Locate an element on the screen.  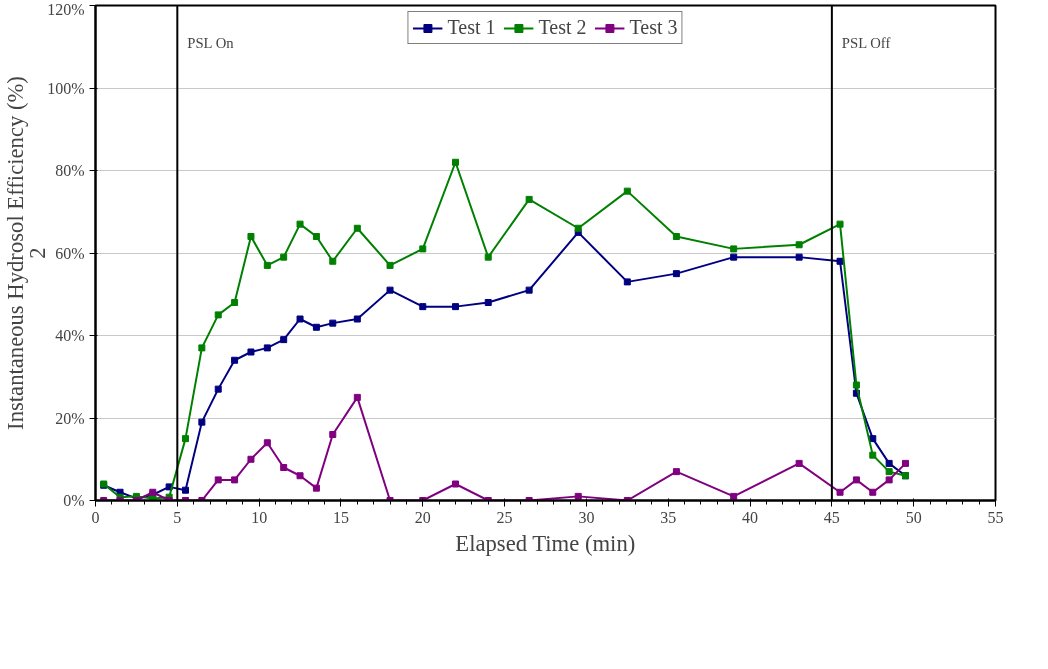
x-tick-label: 5 is located at coordinates (177, 517).